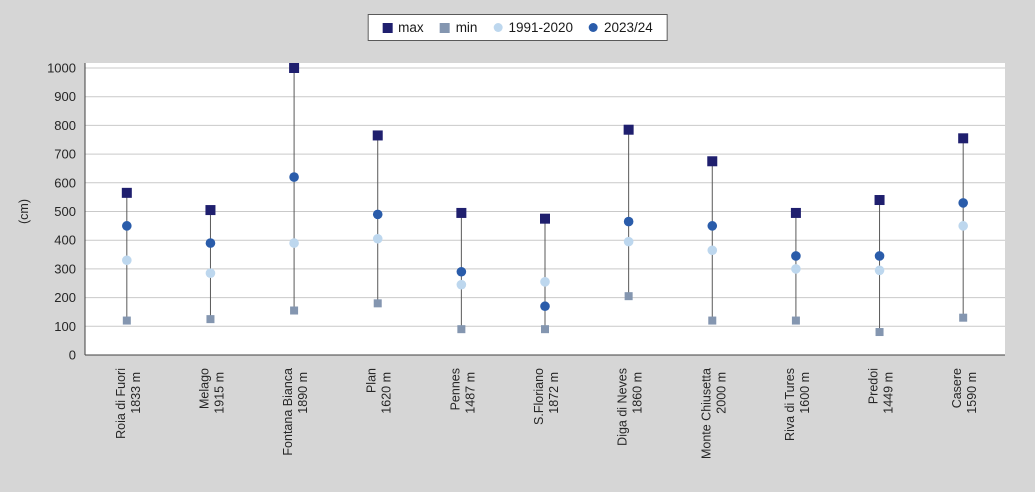 Image resolution: width=1035 pixels, height=492 pixels. I want to click on legend-item-min: min, so click(458, 27).